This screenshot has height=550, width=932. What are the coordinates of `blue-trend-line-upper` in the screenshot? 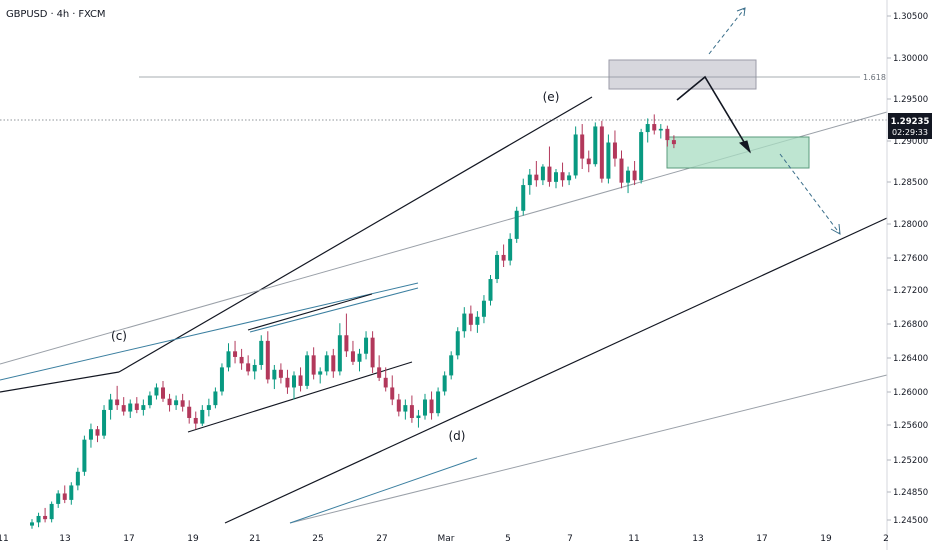 It's located at (209, 331).